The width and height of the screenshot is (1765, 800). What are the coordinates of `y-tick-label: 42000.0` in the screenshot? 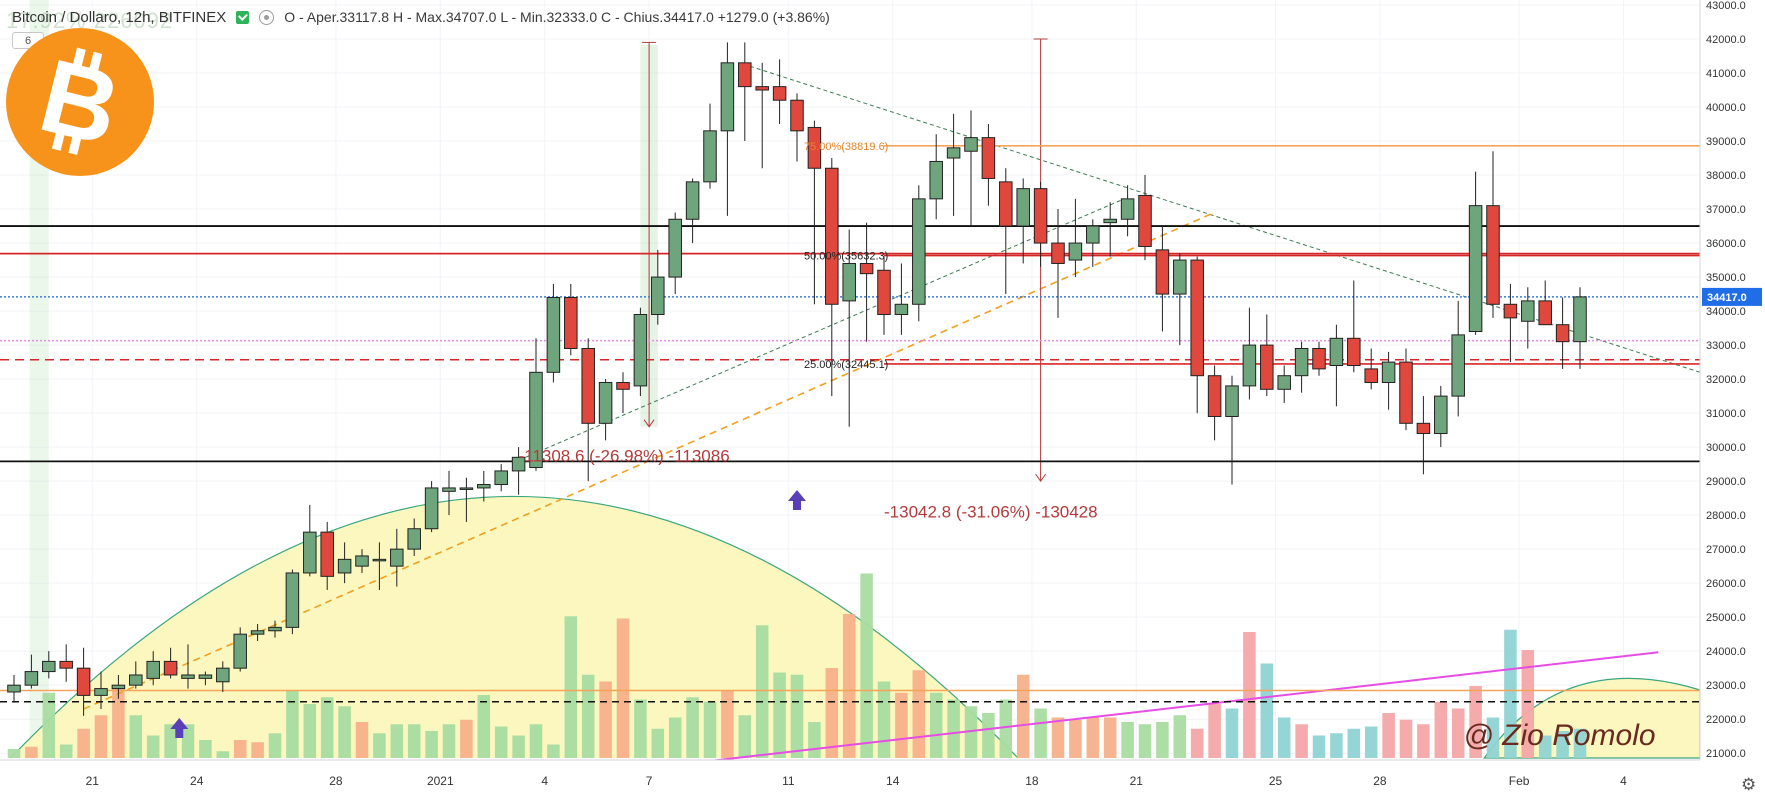 It's located at (1726, 40).